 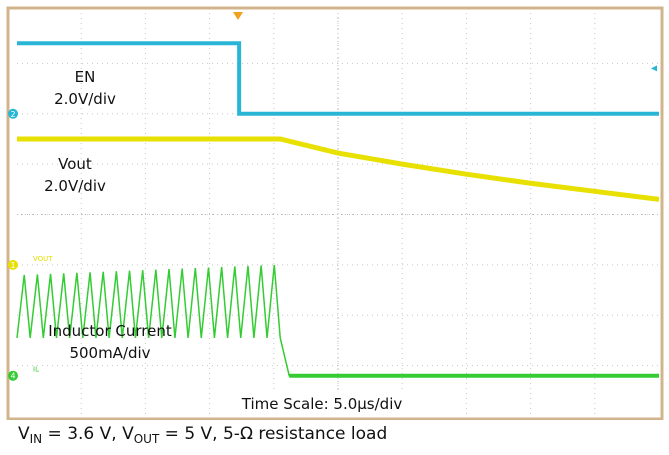 I want to click on caption-vin-subscript: IN, so click(x=36, y=439).